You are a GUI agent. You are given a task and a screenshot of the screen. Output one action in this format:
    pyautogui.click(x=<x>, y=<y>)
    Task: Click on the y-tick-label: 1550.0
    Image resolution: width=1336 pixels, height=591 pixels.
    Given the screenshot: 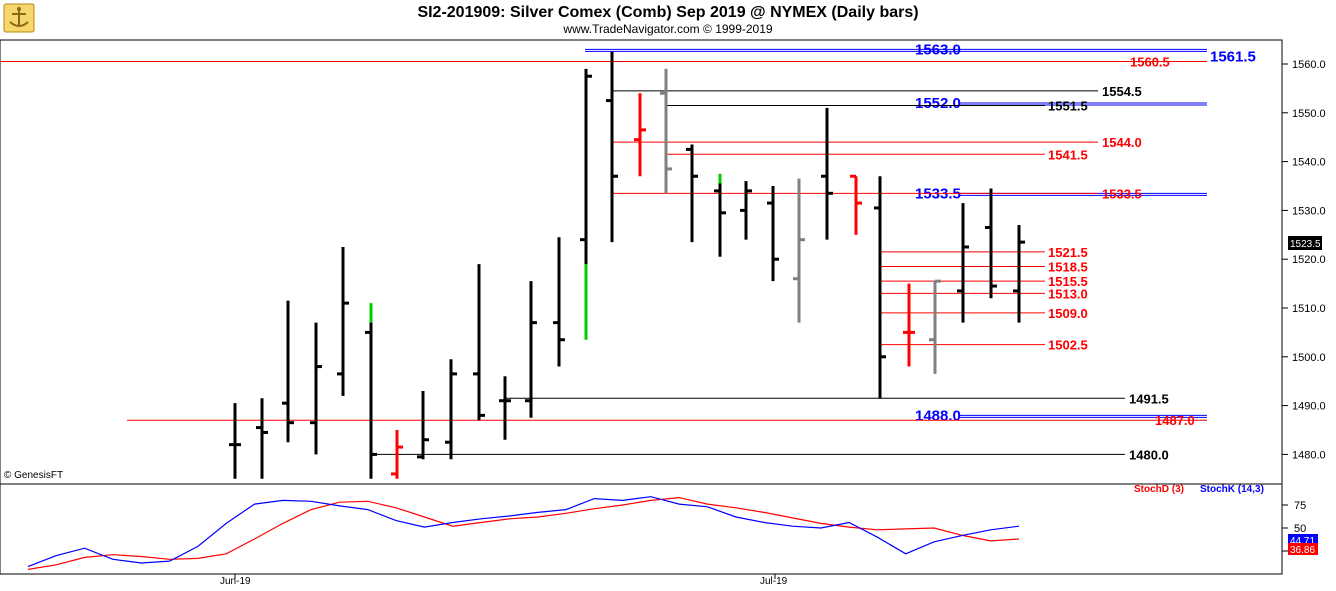 What is the action you would take?
    pyautogui.click(x=1309, y=114)
    